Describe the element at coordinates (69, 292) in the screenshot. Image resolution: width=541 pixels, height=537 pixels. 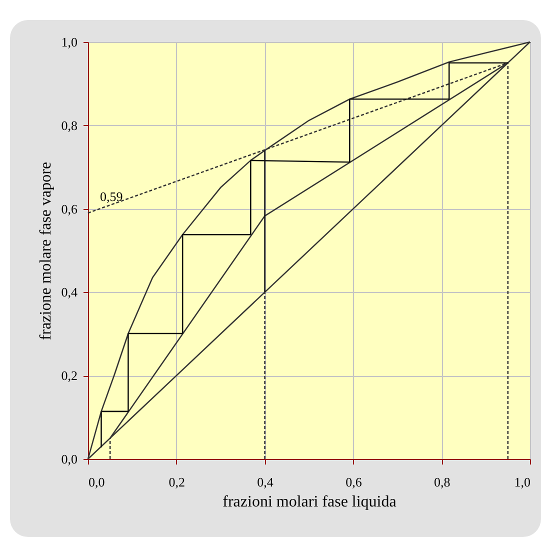
I see `y-tick-label: 0,4` at that location.